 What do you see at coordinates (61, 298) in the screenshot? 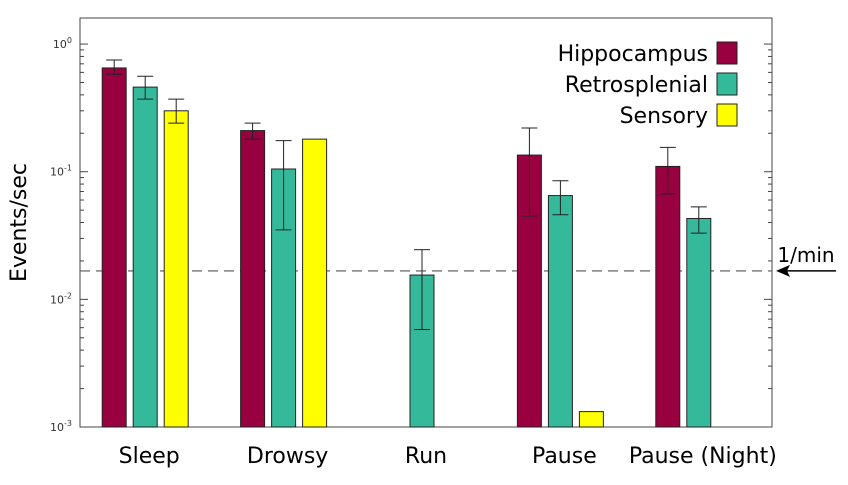
I see `y-tick-label: 10⁻²` at bounding box center [61, 298].